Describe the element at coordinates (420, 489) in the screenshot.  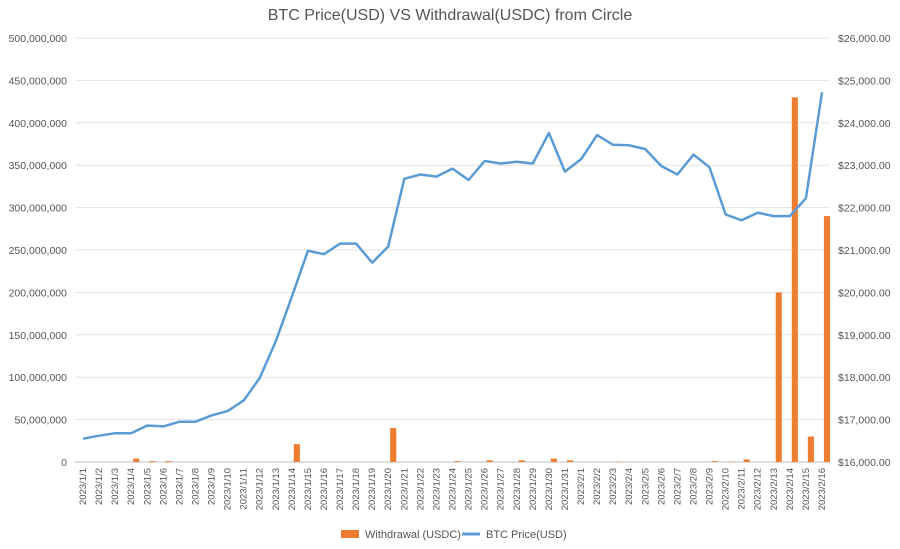
I see `x-tick-label: 2023/1/22` at that location.